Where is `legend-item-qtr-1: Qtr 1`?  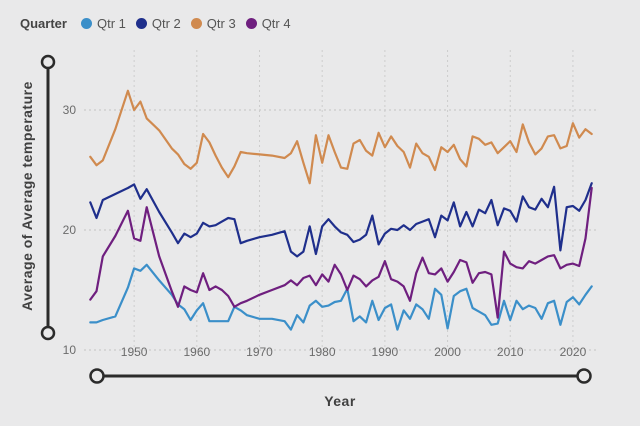 legend-item-qtr-1: Qtr 1 is located at coordinates (103, 23).